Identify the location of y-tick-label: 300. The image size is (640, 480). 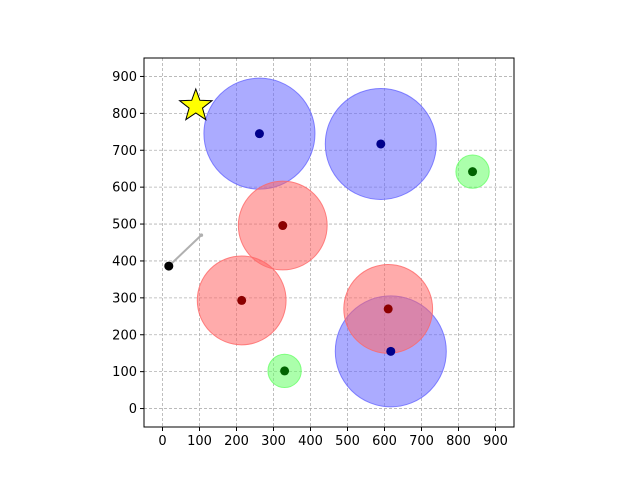
(124, 298).